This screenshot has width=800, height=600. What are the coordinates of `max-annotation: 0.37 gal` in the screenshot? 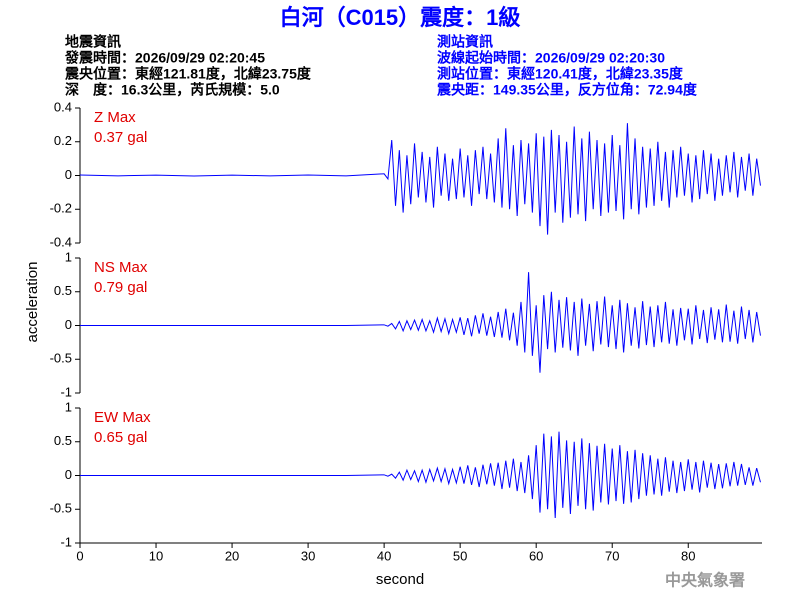 It's located at (120, 137).